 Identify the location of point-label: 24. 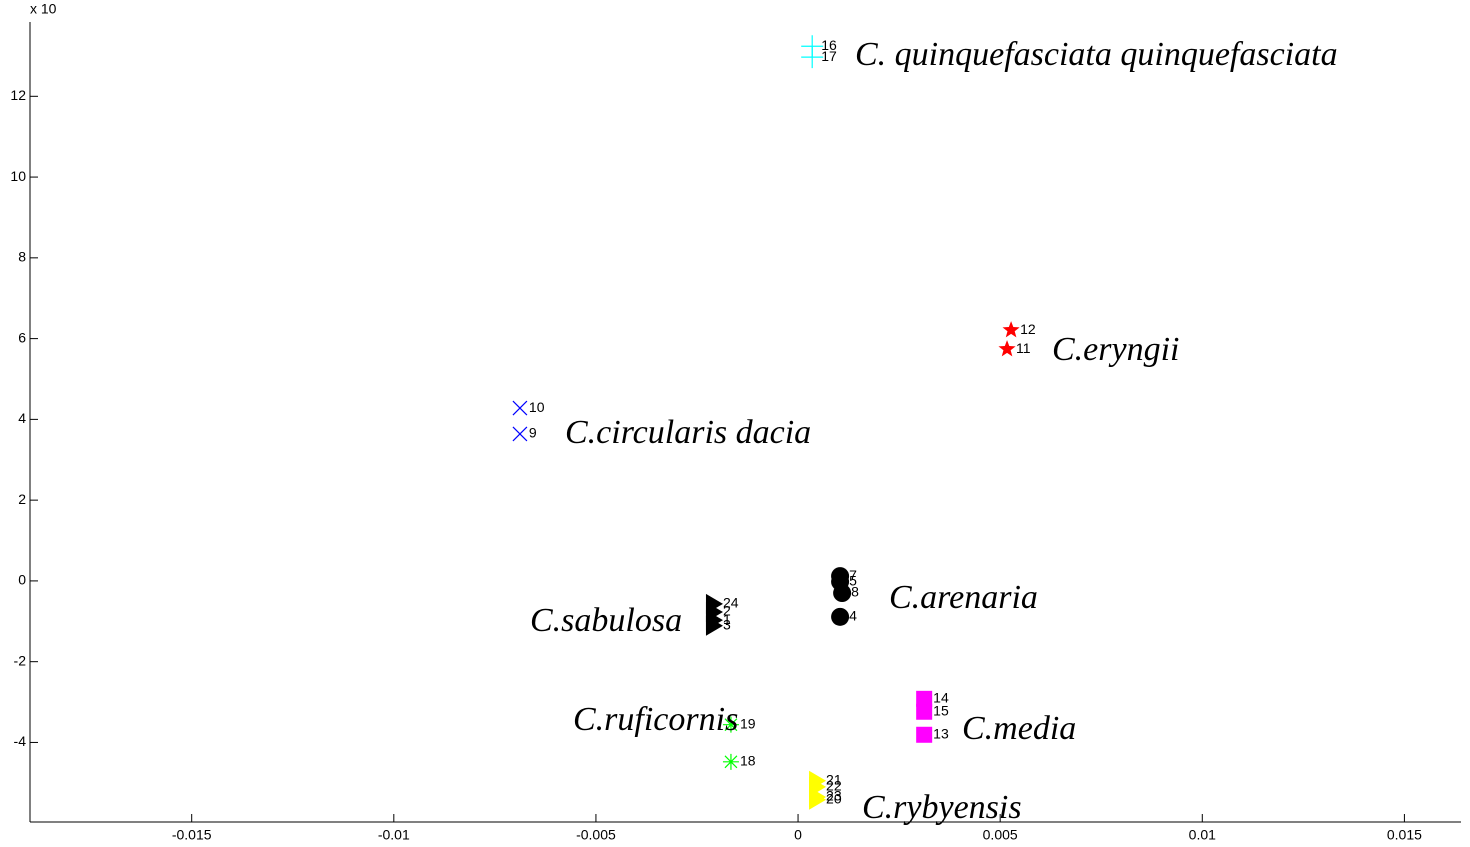
(731, 603).